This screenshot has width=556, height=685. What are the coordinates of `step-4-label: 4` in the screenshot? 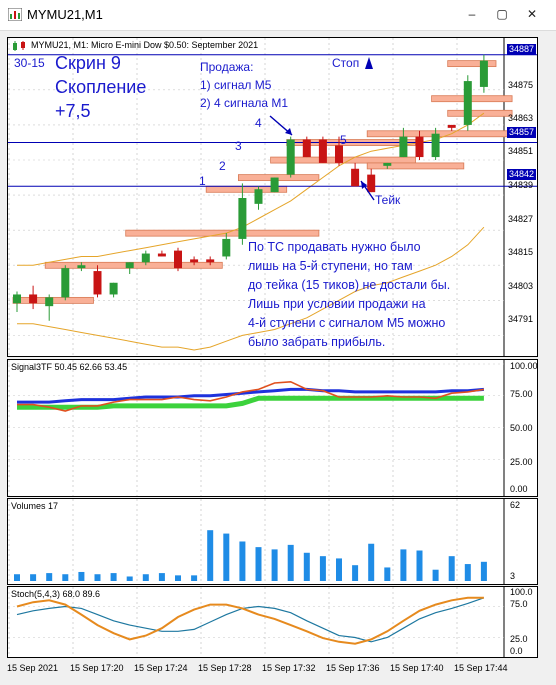 It's located at (258, 123).